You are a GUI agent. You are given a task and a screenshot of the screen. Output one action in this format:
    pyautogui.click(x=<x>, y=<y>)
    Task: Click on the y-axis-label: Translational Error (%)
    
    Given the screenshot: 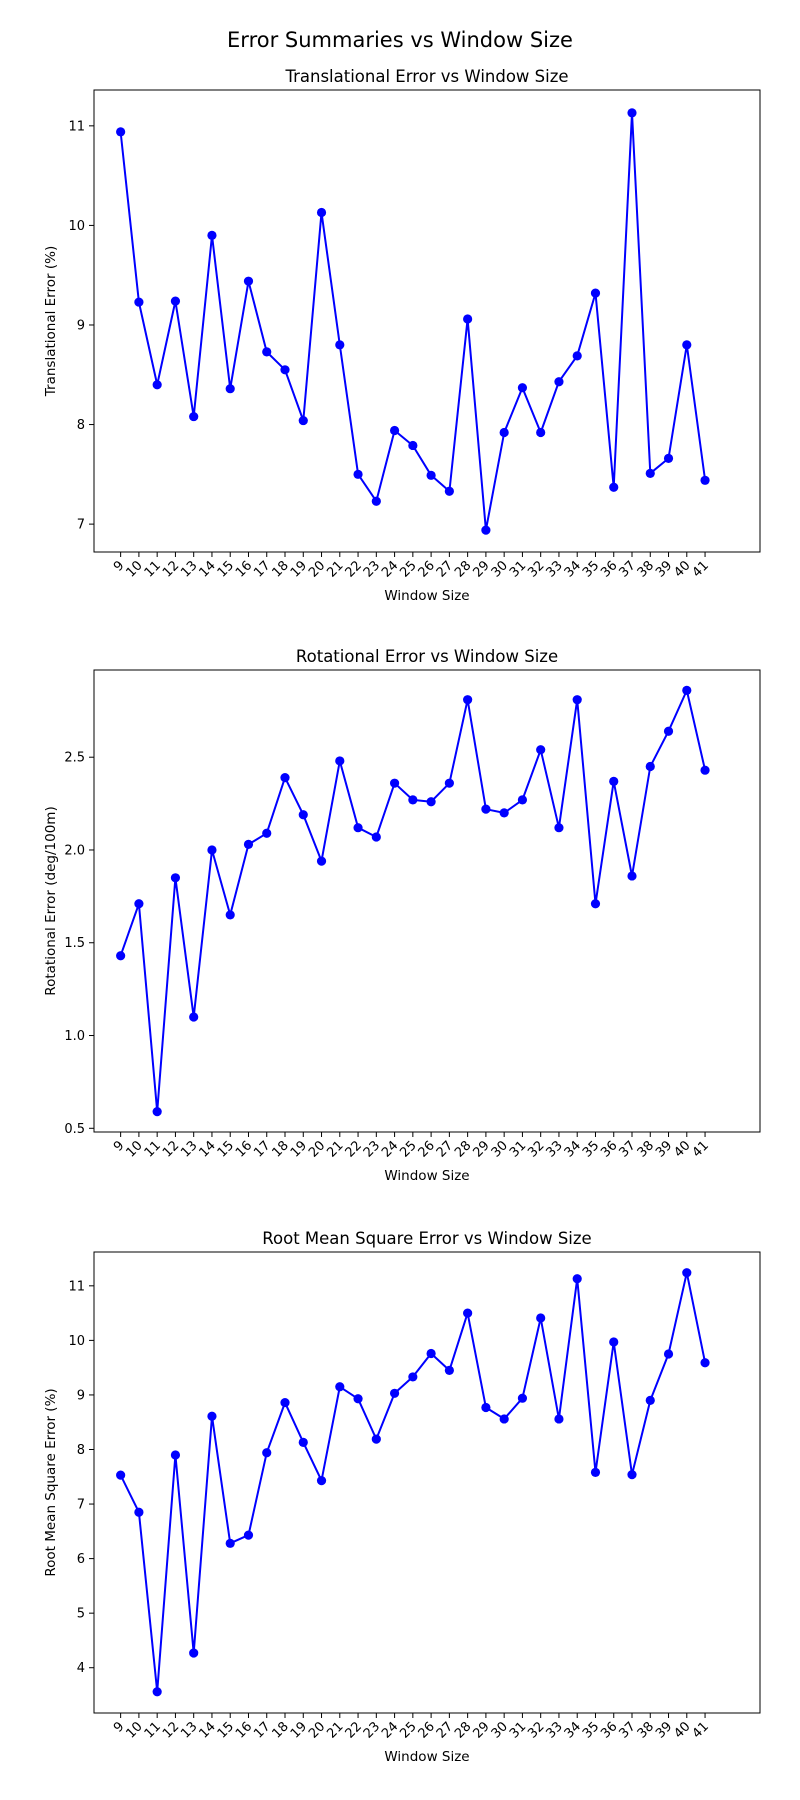 What is the action you would take?
    pyautogui.click(x=51, y=321)
    